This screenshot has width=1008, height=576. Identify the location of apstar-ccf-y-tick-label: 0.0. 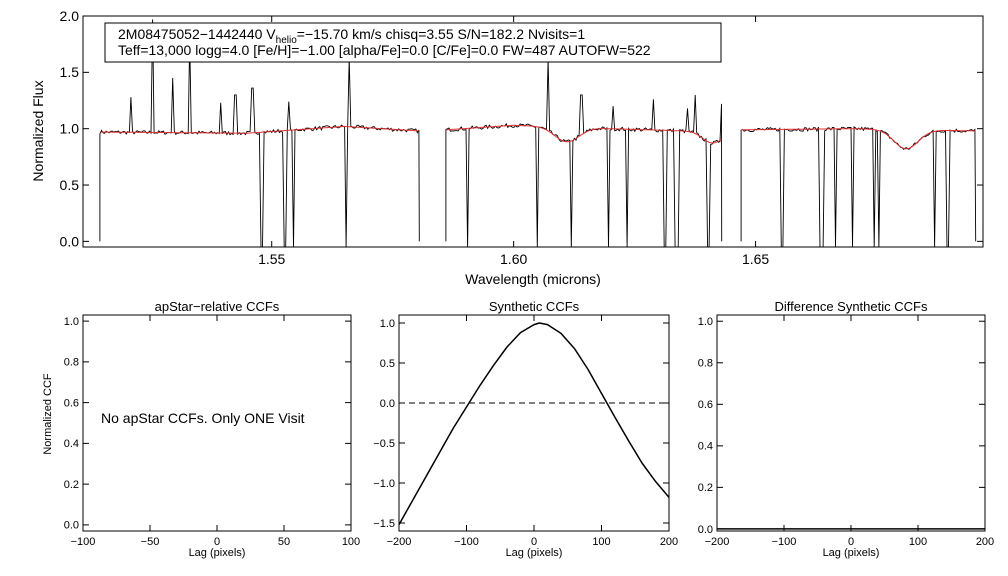
(71, 526).